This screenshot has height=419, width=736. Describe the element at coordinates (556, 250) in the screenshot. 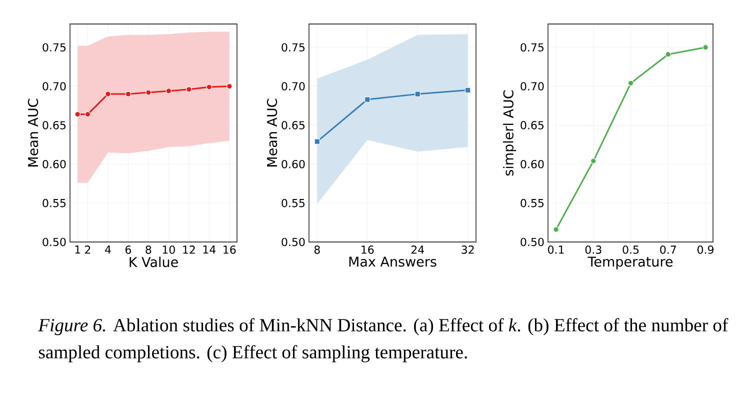

I see `x-tick-label: 0.1` at that location.